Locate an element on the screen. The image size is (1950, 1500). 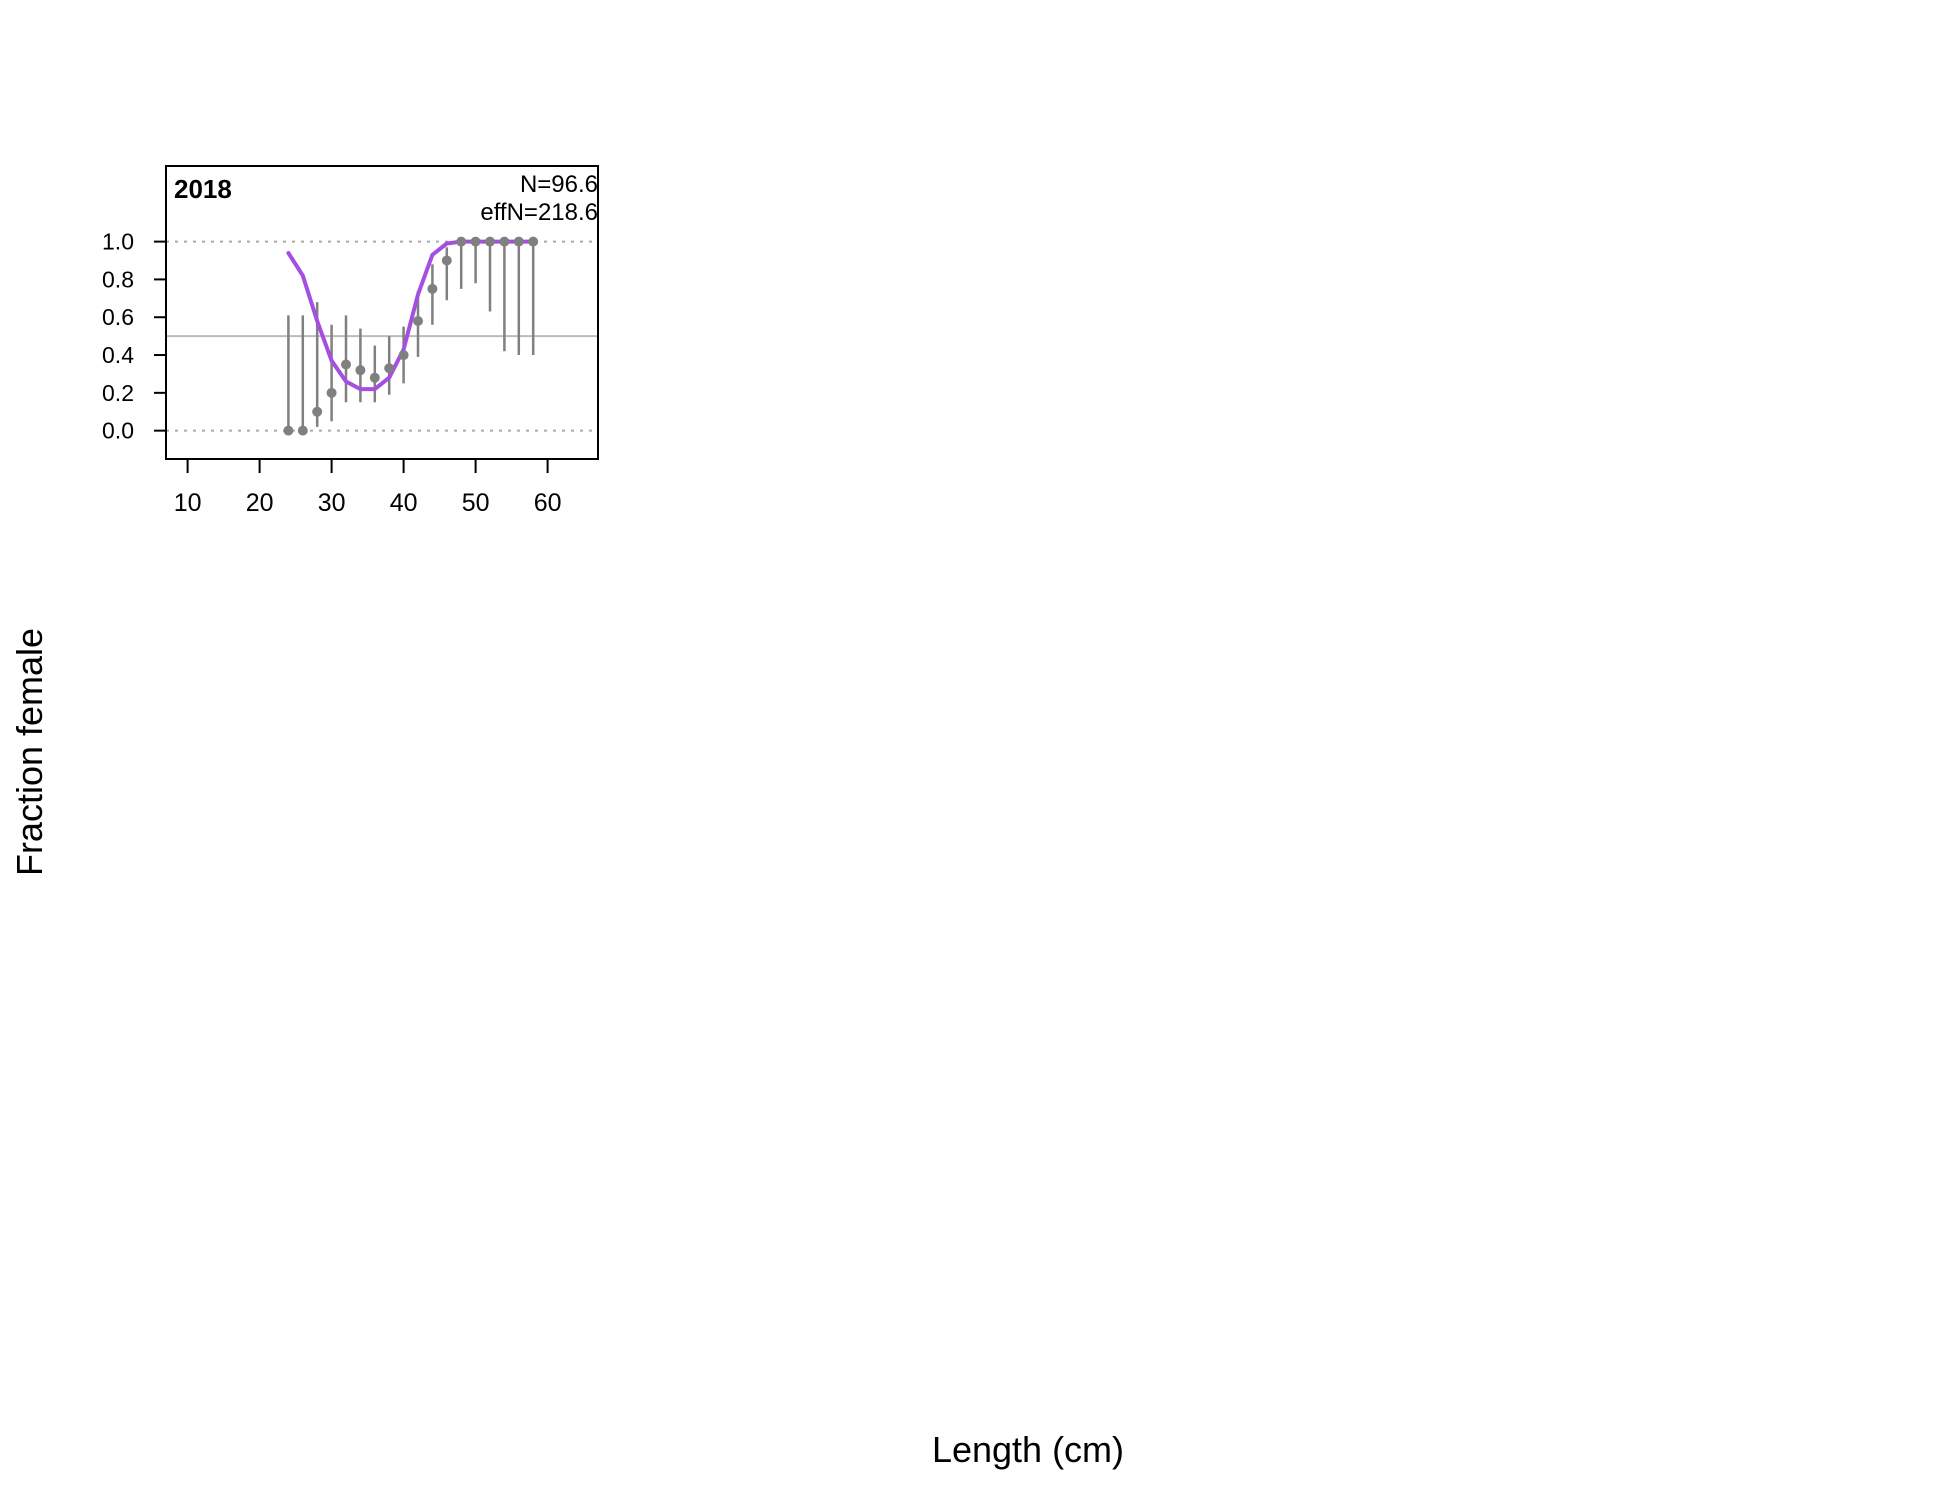
x-tick-label: 10 is located at coordinates (188, 503).